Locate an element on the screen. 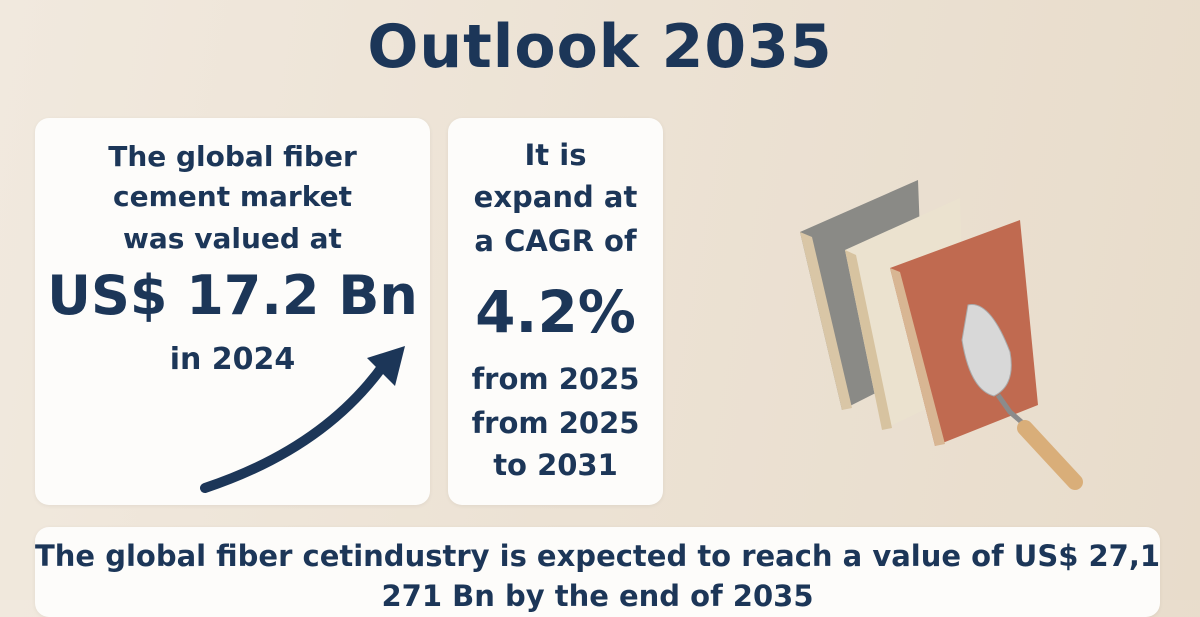 The width and height of the screenshot is (1200, 617). card-highlight: US$ 17.2 Bn is located at coordinates (232, 295).